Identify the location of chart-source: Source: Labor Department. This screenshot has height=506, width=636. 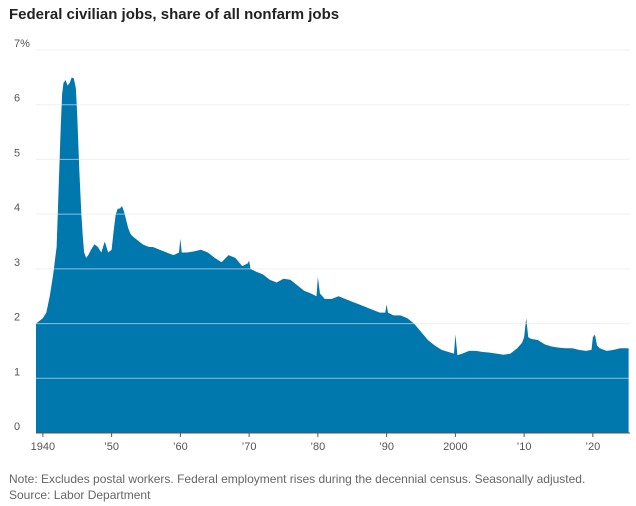
(80, 495).